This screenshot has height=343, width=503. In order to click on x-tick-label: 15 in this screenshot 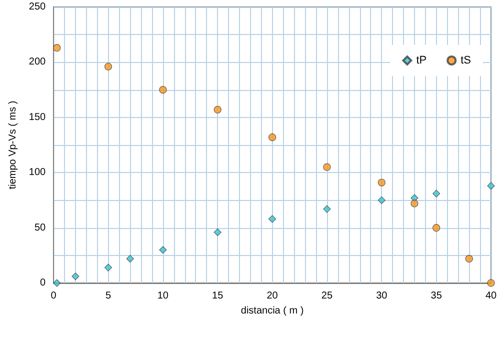, I will do `click(218, 296)`.